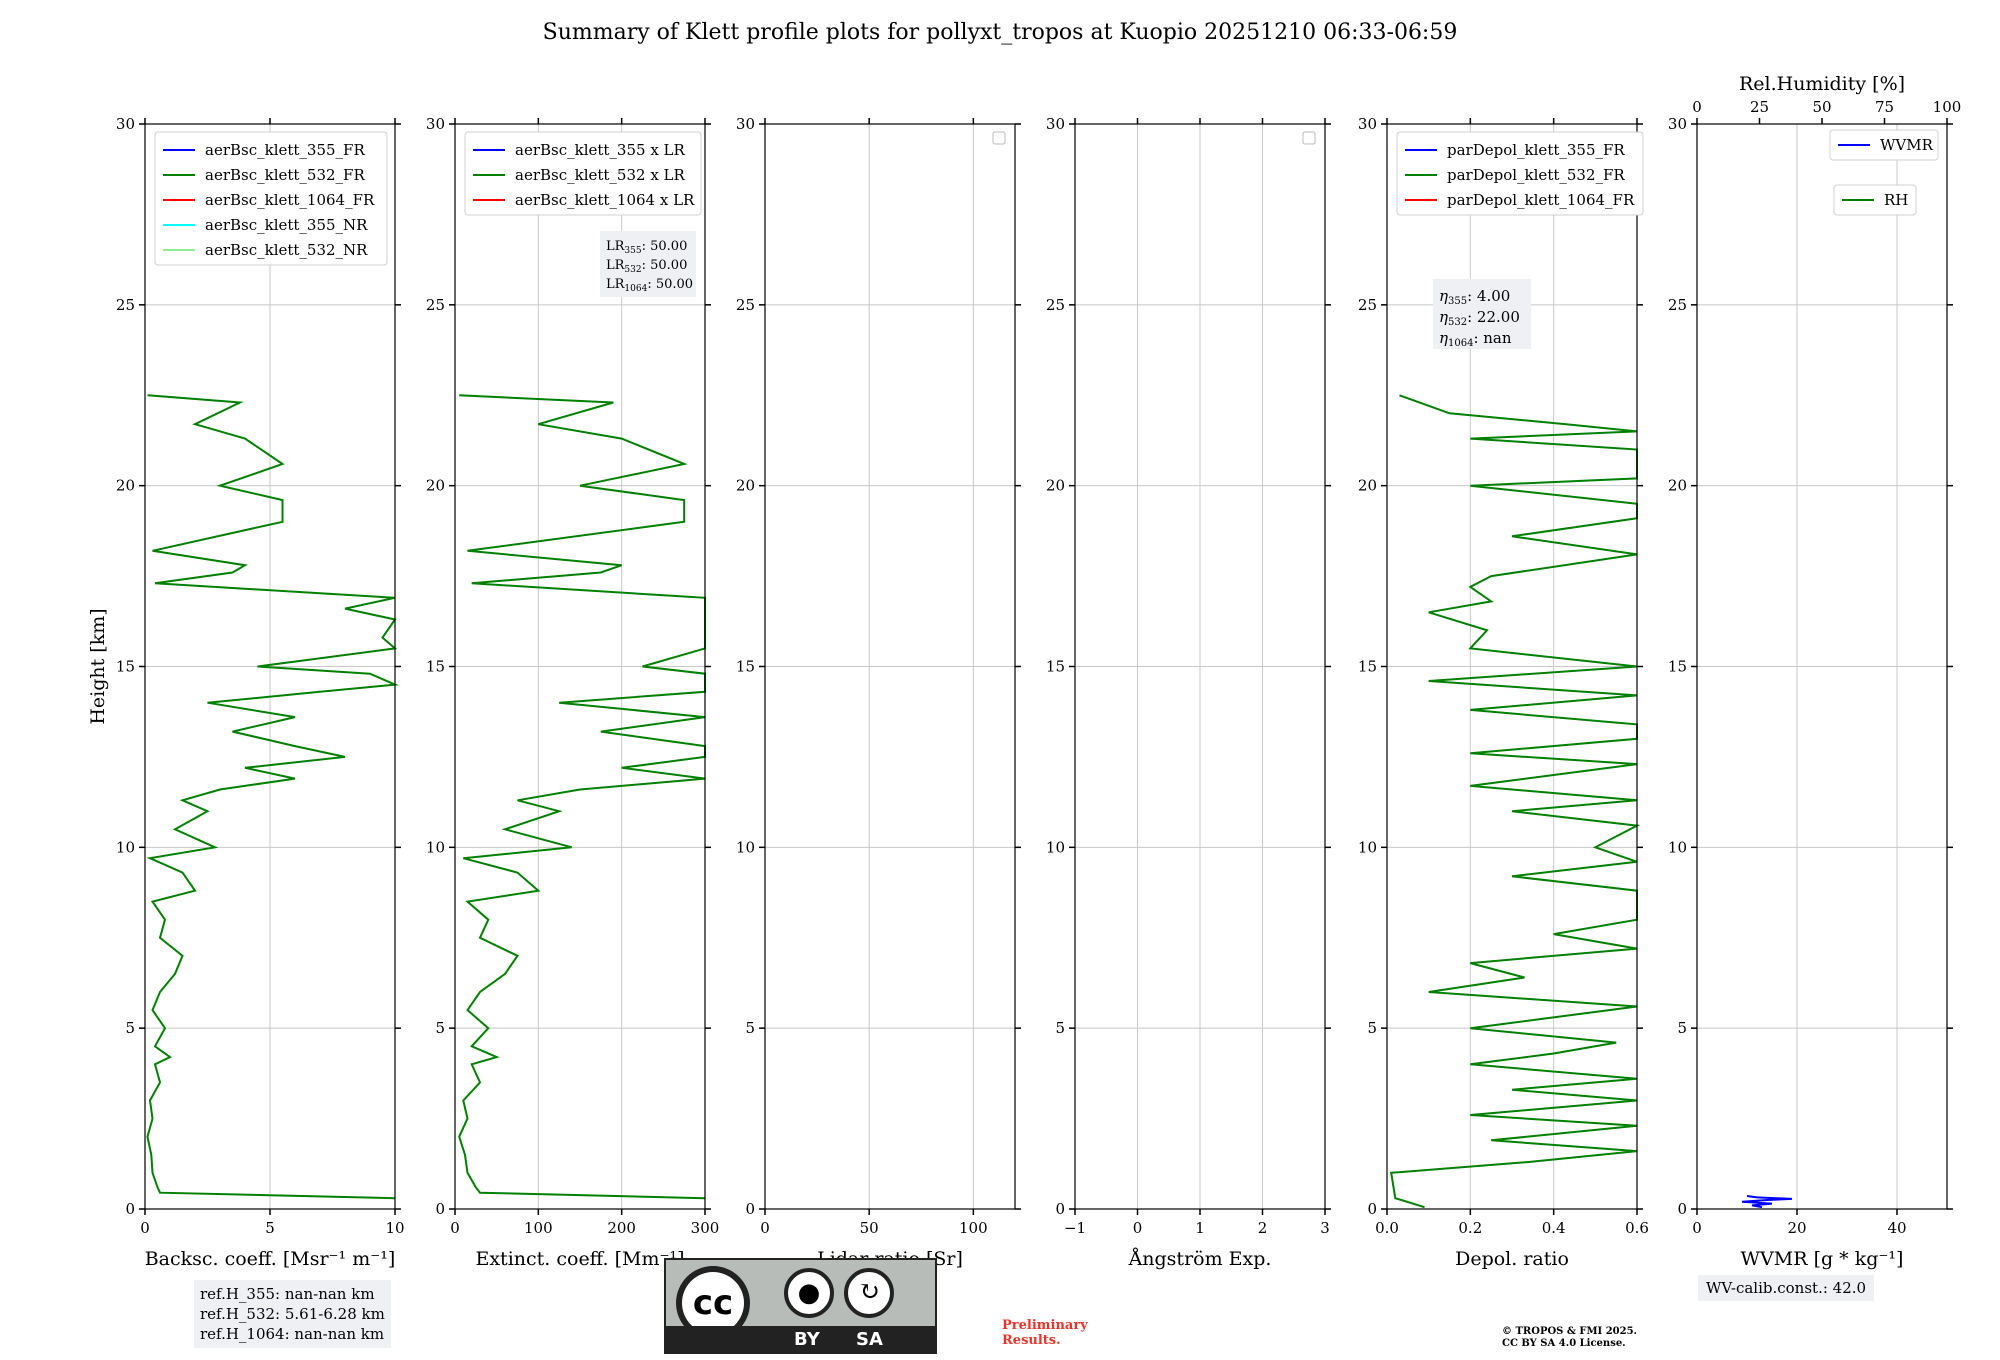  I want to click on x-tick-label: 20, so click(1796, 1228).